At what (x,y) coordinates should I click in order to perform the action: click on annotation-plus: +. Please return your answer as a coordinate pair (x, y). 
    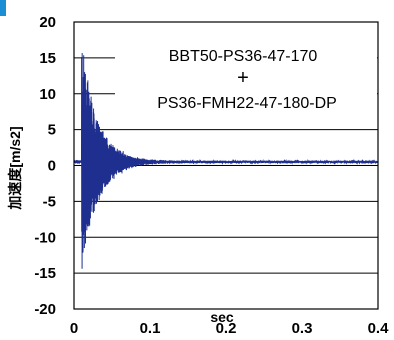
    Looking at the image, I should click on (243, 78).